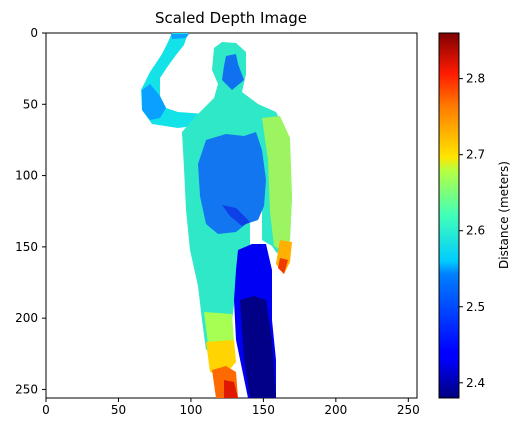 This screenshot has height=435, width=520. What do you see at coordinates (154, 102) in the screenshot?
I see `region-arm-lower` at bounding box center [154, 102].